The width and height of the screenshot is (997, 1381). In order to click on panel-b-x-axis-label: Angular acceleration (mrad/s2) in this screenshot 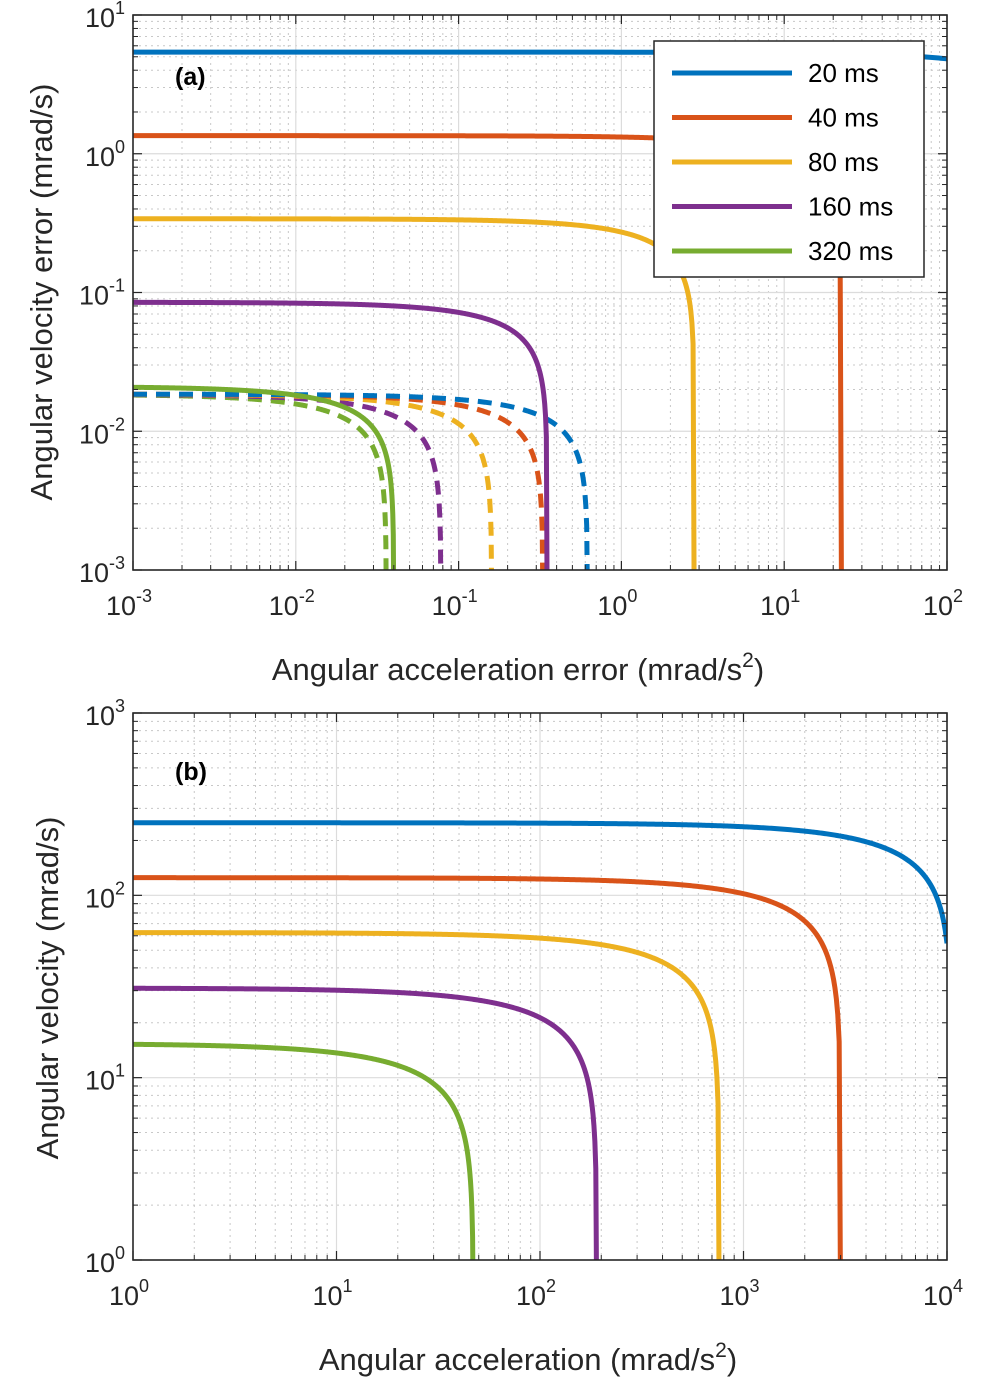, I will do `click(528, 1358)`.